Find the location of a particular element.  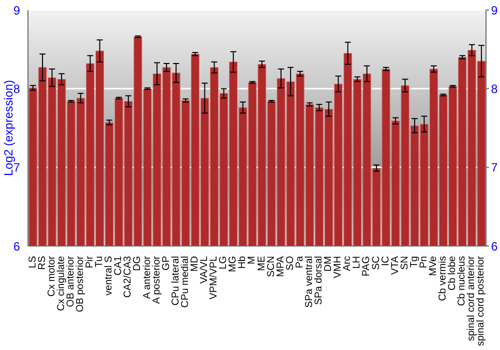

x-tick-label: SCN is located at coordinates (271, 267).